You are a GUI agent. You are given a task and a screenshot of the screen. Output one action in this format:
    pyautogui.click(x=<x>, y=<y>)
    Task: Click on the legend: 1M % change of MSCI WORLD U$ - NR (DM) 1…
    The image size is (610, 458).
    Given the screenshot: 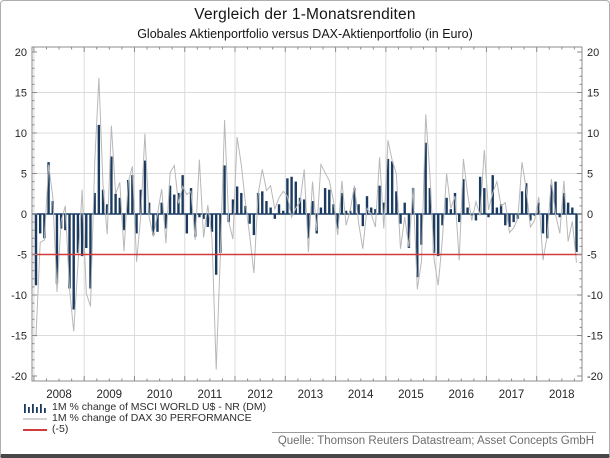 What is the action you would take?
    pyautogui.click(x=144, y=418)
    